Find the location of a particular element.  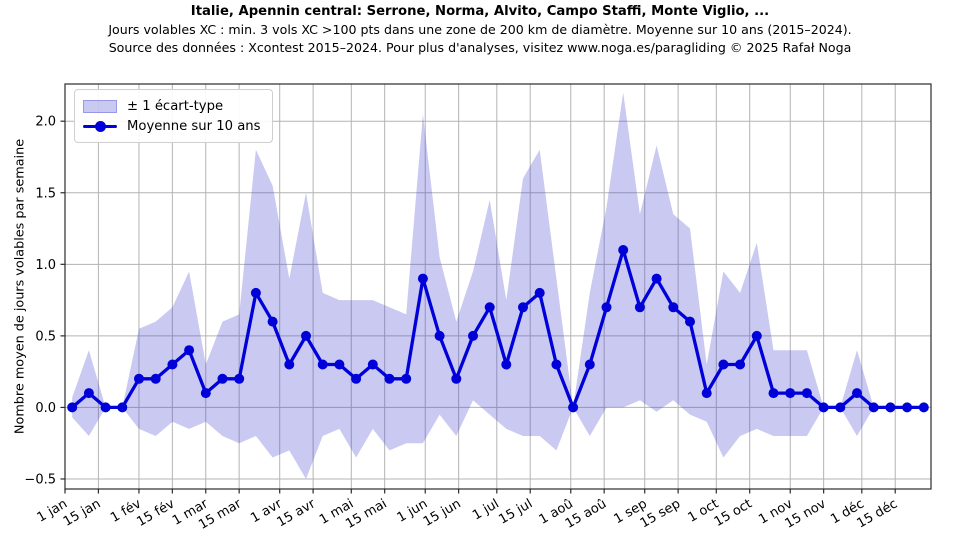

legend: ± 1 écart-type Moyenne sur 10 ans is located at coordinates (173, 116).